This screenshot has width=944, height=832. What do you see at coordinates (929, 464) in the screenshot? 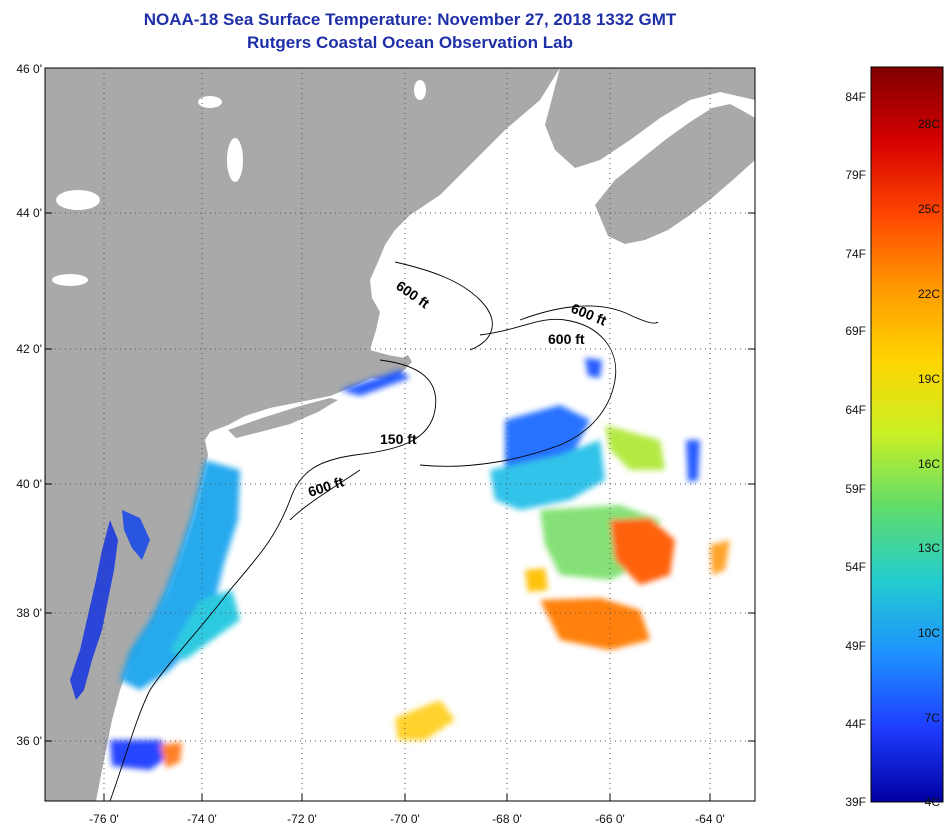
I see `colorbar-c-label: 16C` at bounding box center [929, 464].